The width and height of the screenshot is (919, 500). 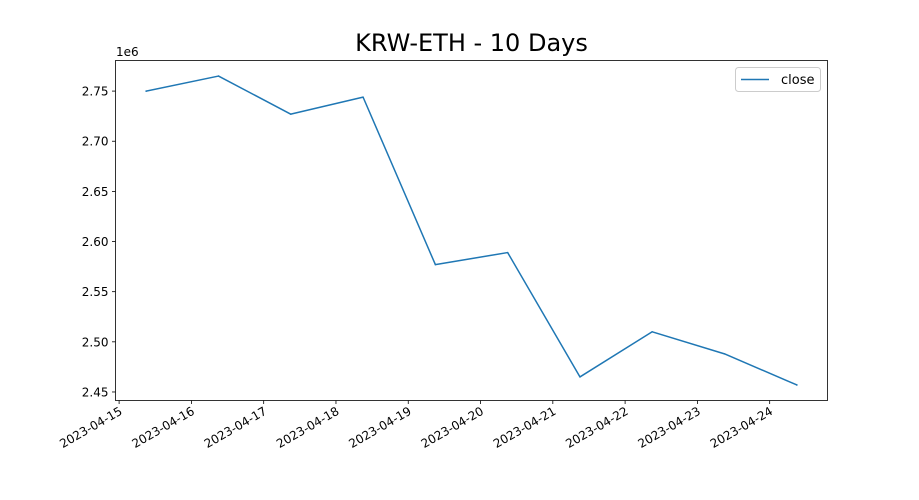 I want to click on legend-label: close, so click(x=797, y=80).